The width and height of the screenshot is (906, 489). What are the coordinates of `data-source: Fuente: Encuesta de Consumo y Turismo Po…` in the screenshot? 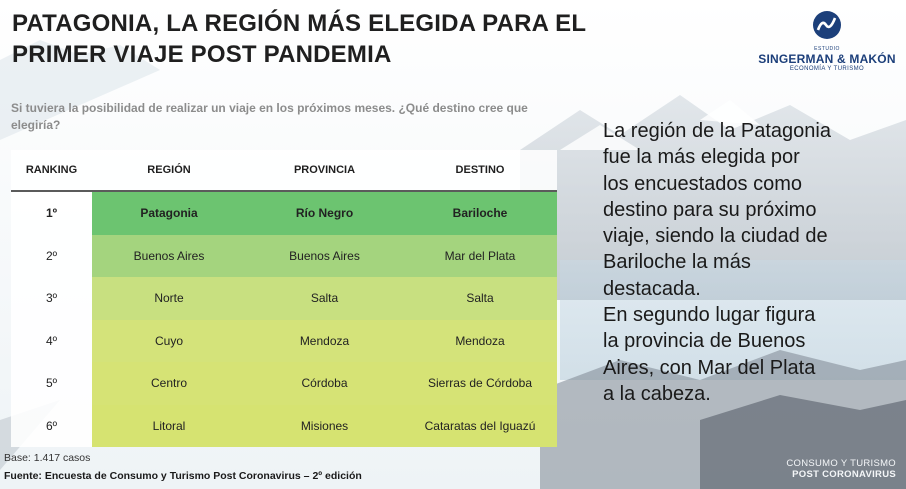 It's located at (183, 476).